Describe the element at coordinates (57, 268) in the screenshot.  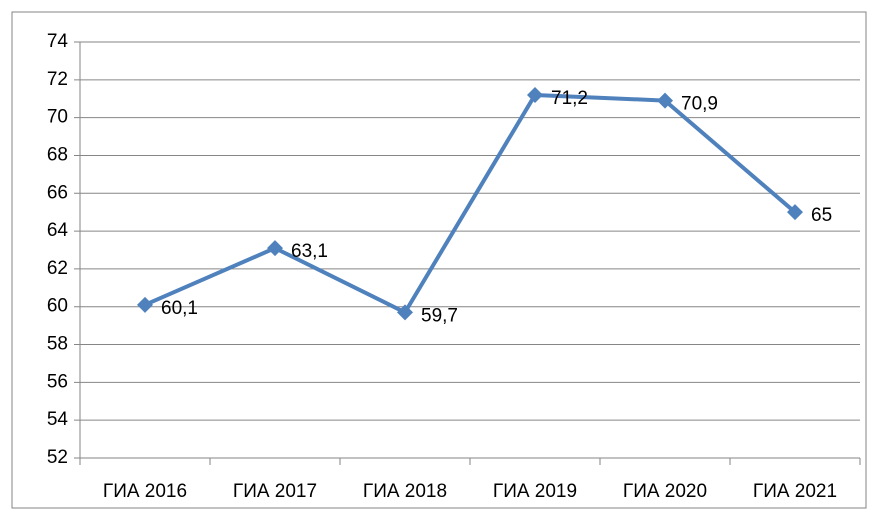
I see `y-tick-label: 62` at that location.